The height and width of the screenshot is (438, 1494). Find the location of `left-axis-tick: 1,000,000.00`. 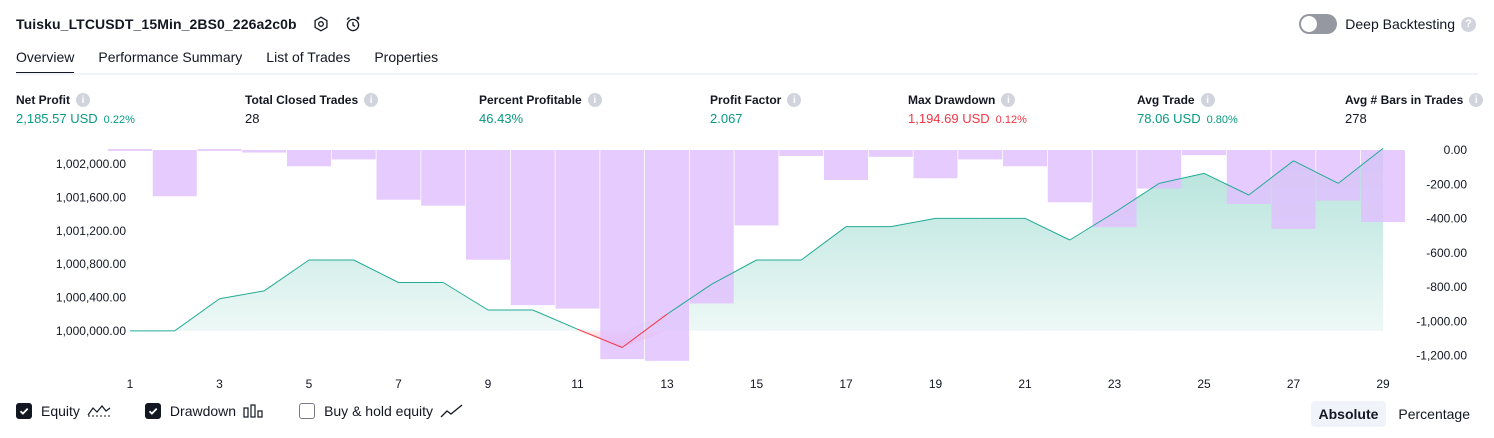

left-axis-tick: 1,000,000.00 is located at coordinates (91, 331).